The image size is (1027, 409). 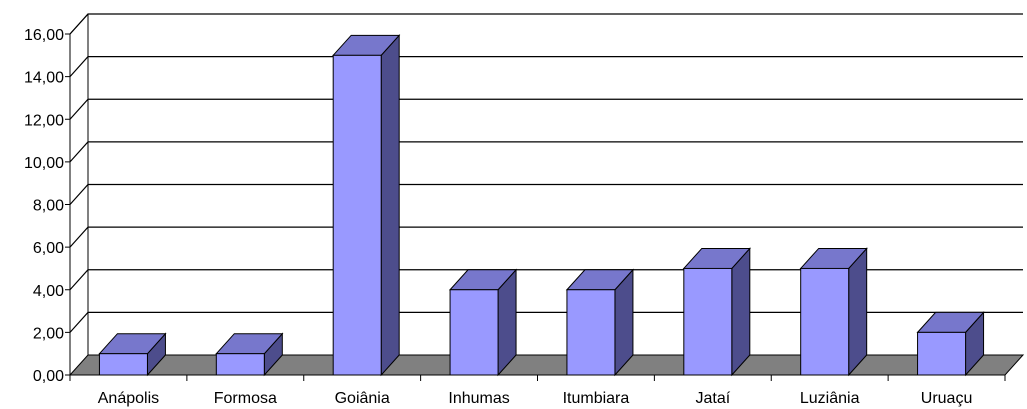 I want to click on y-tick-label: 14,00, so click(x=44, y=78).